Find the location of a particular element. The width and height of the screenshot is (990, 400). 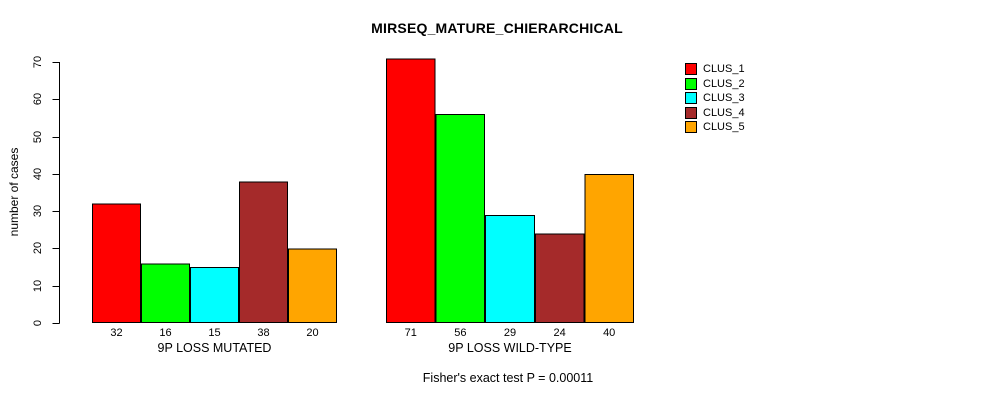

legend-item-clus_4: CLUS_4 is located at coordinates (715, 112).